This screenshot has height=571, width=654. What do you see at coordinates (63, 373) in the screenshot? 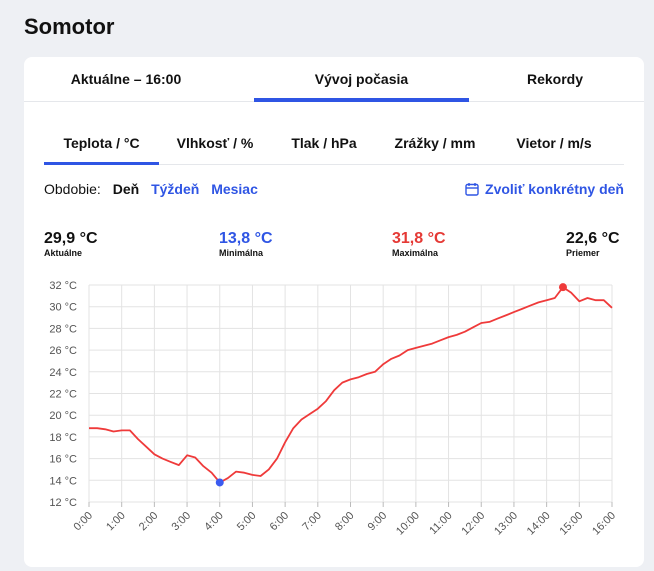
I see `y-tick-label: 24 °C` at bounding box center [63, 373].